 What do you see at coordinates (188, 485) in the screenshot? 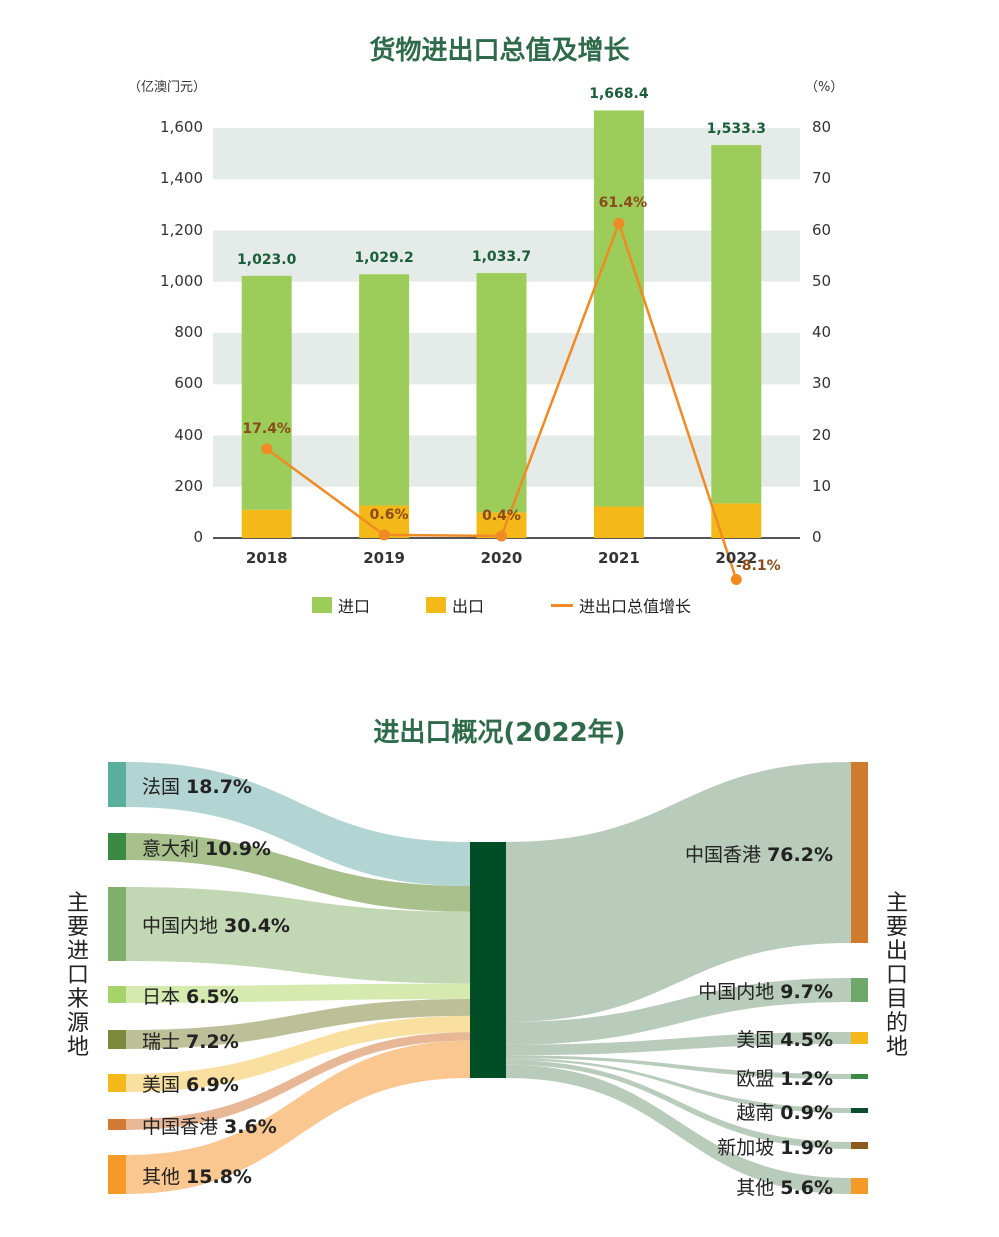
I see `y-tick-label: 200` at bounding box center [188, 485].